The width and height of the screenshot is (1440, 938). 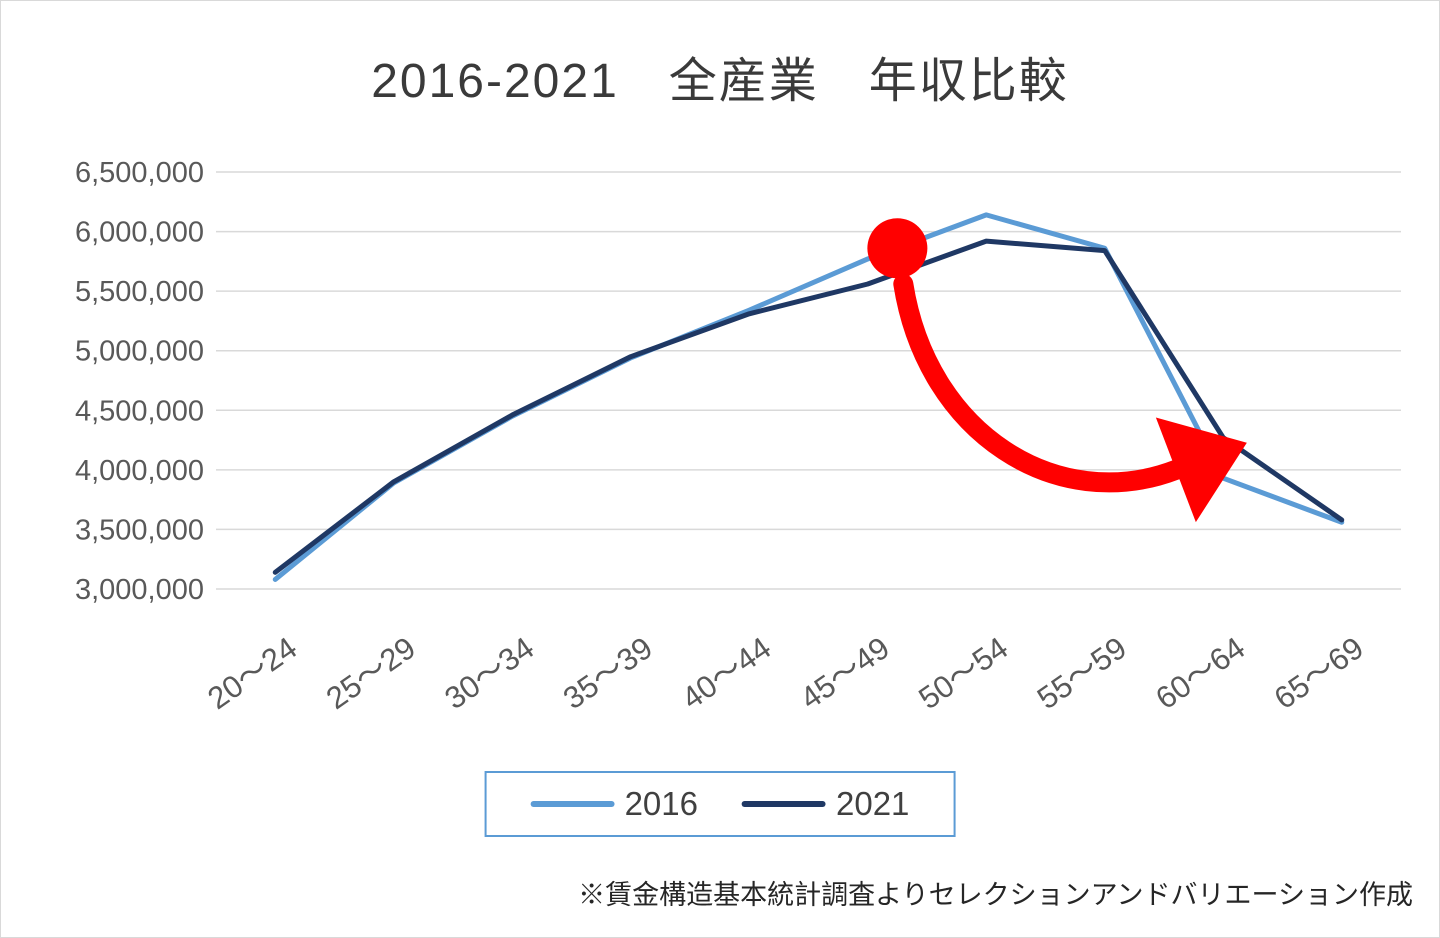 I want to click on decline-arrow-annotation, so click(x=1039, y=383).